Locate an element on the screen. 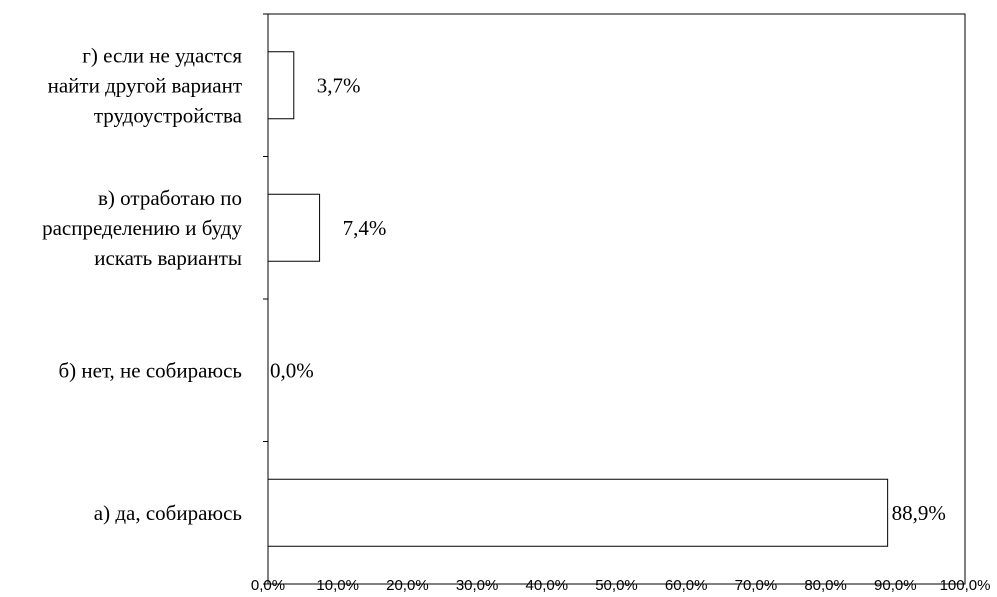 This screenshot has width=997, height=597. category-label-line: искать варианты is located at coordinates (168, 258).